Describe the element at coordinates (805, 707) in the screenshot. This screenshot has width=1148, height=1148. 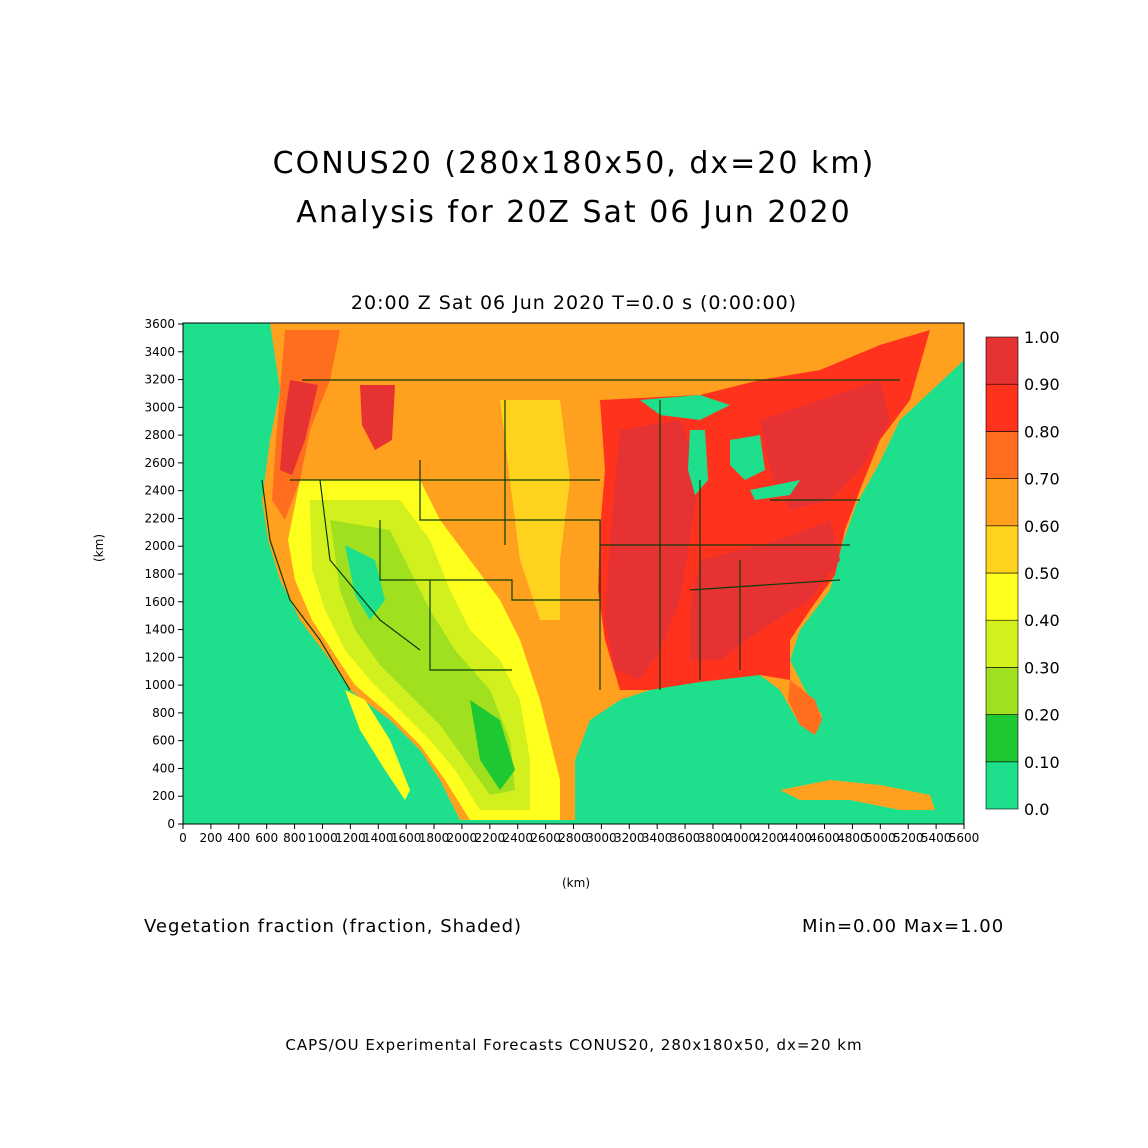
I see `florida-veg` at that location.